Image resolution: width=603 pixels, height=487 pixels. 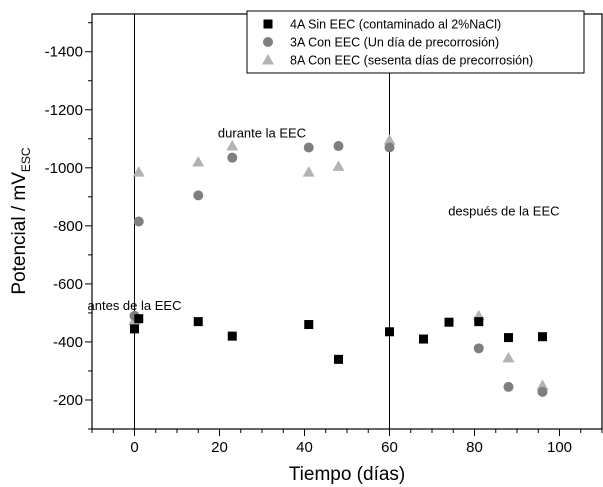 What do you see at coordinates (503, 211) in the screenshot?
I see `annotation-label: después de la EEC` at bounding box center [503, 211].